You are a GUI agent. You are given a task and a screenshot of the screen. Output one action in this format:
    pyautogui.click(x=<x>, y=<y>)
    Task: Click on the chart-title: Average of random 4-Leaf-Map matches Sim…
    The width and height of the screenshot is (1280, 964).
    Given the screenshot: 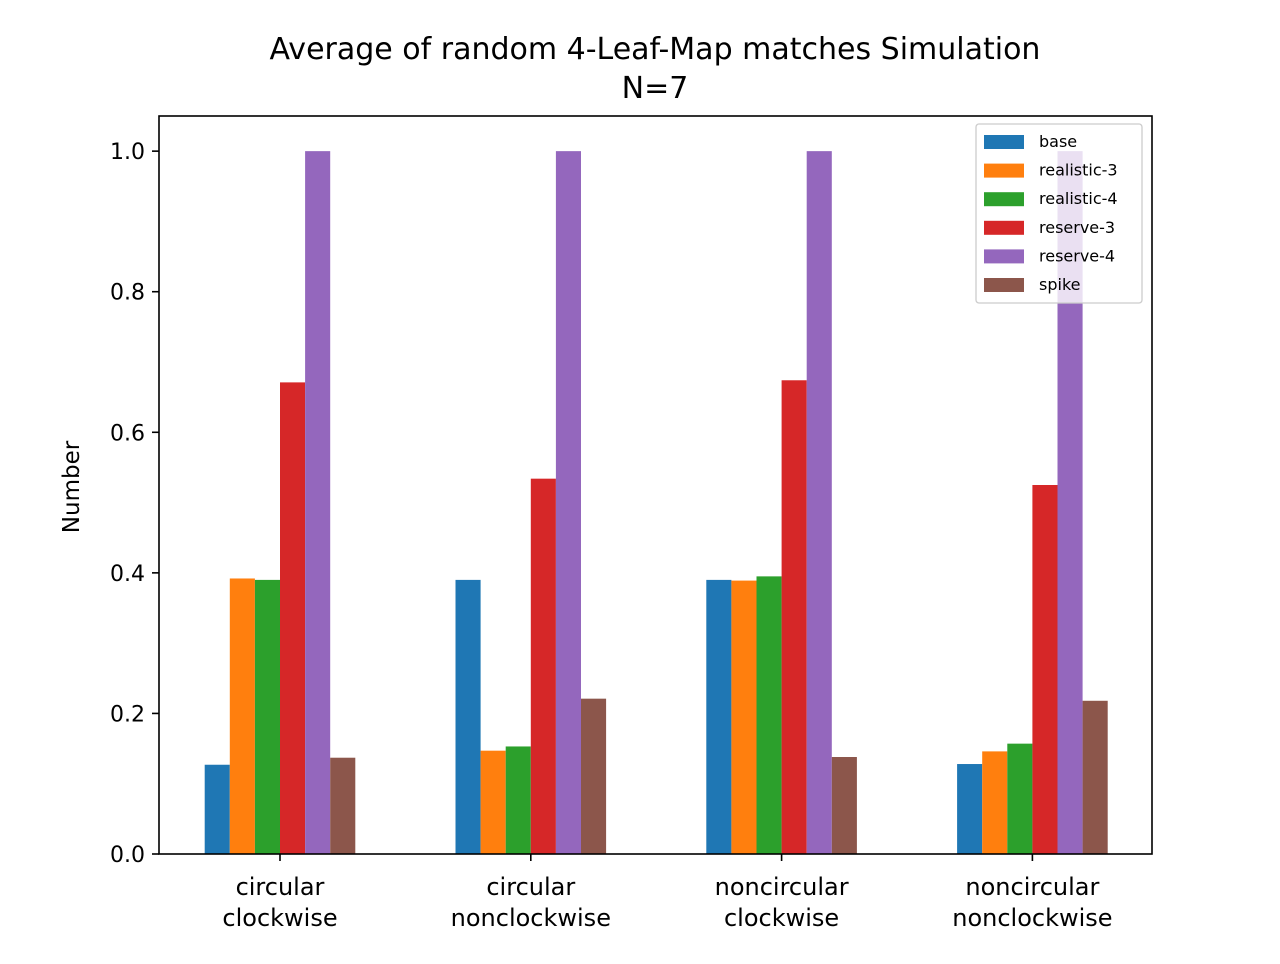 What is the action you would take?
    pyautogui.click(x=655, y=49)
    